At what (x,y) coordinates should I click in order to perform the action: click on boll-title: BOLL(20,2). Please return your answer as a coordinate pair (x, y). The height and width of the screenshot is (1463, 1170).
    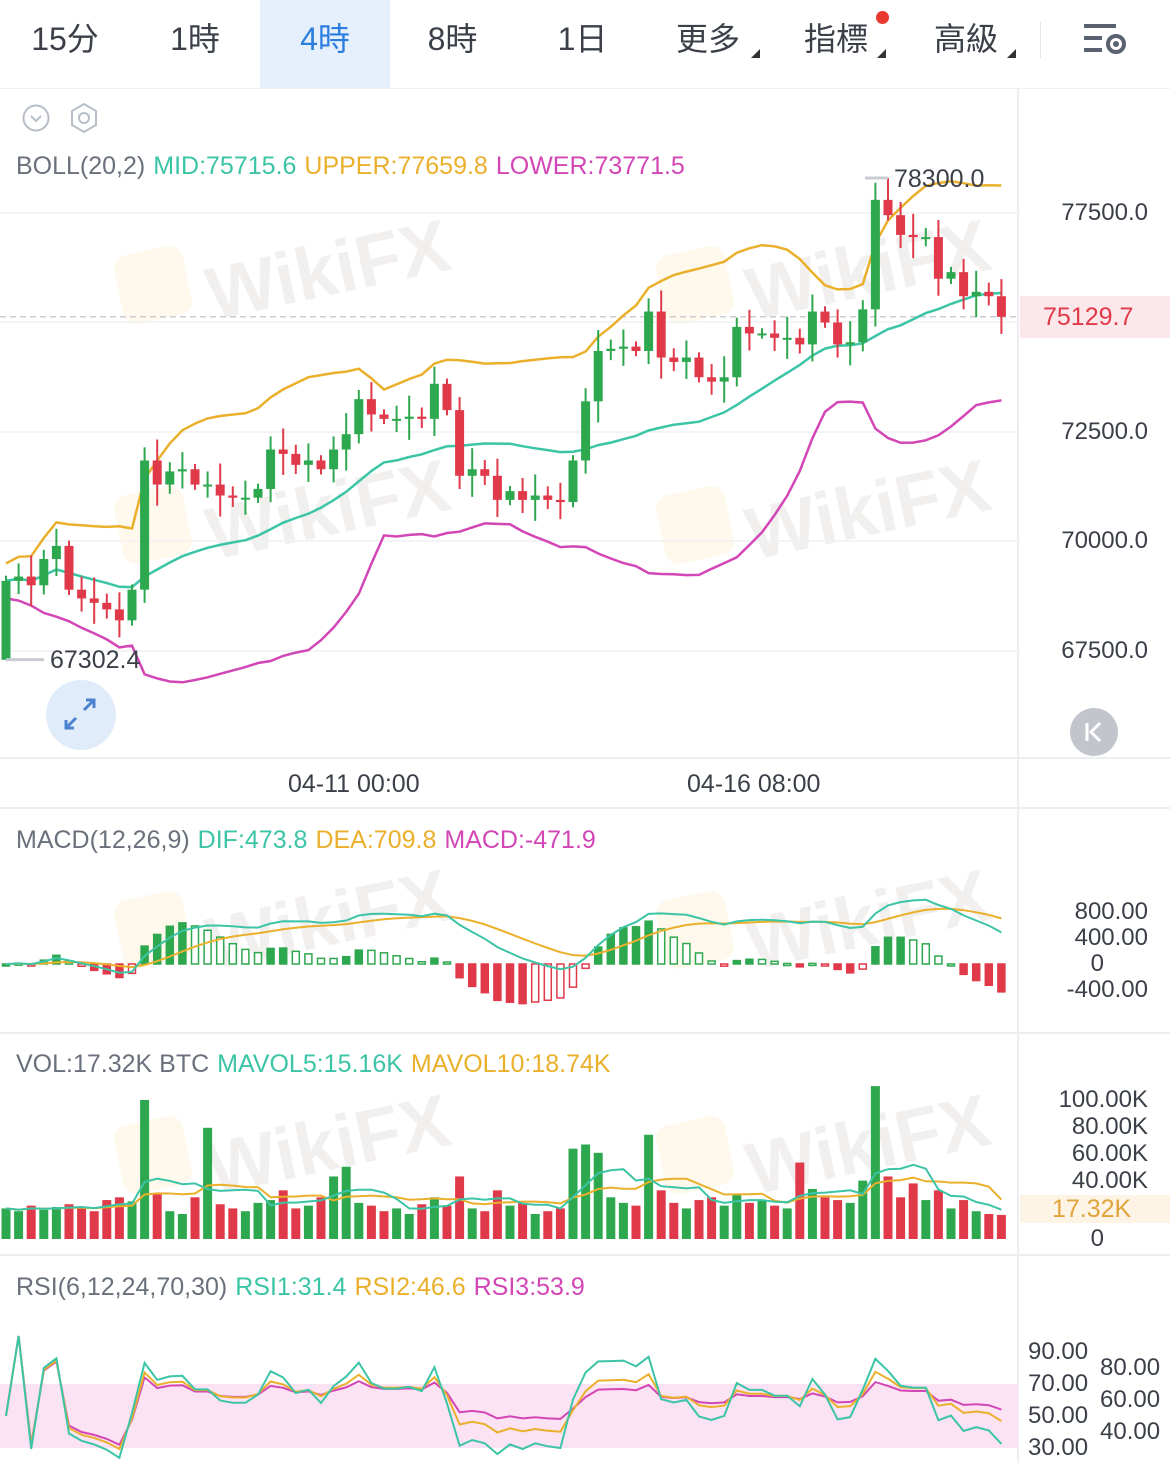
    Looking at the image, I should click on (81, 166).